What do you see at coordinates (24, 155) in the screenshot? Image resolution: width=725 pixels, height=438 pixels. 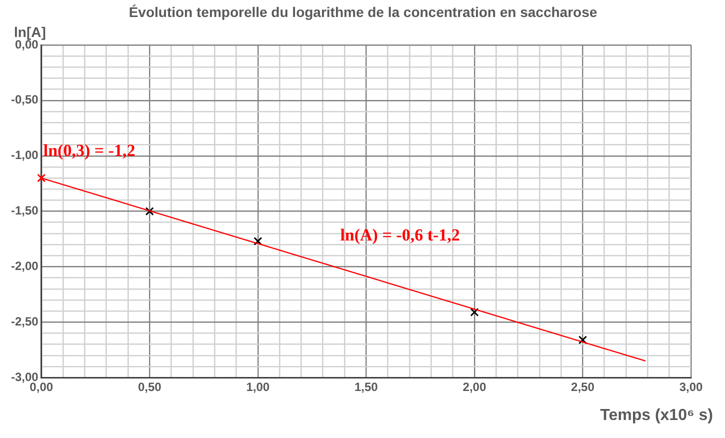 I see `y-tick-label: -1,00` at bounding box center [24, 155].